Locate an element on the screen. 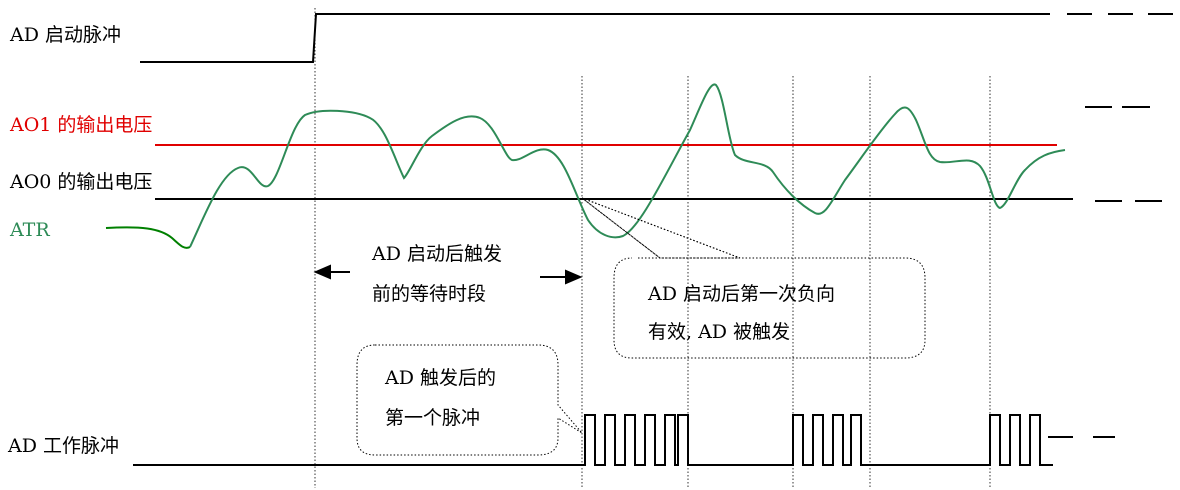 The height and width of the screenshot is (490, 1180). ao1-voltage-label: AO1 的输出电压 is located at coordinates (81, 125).